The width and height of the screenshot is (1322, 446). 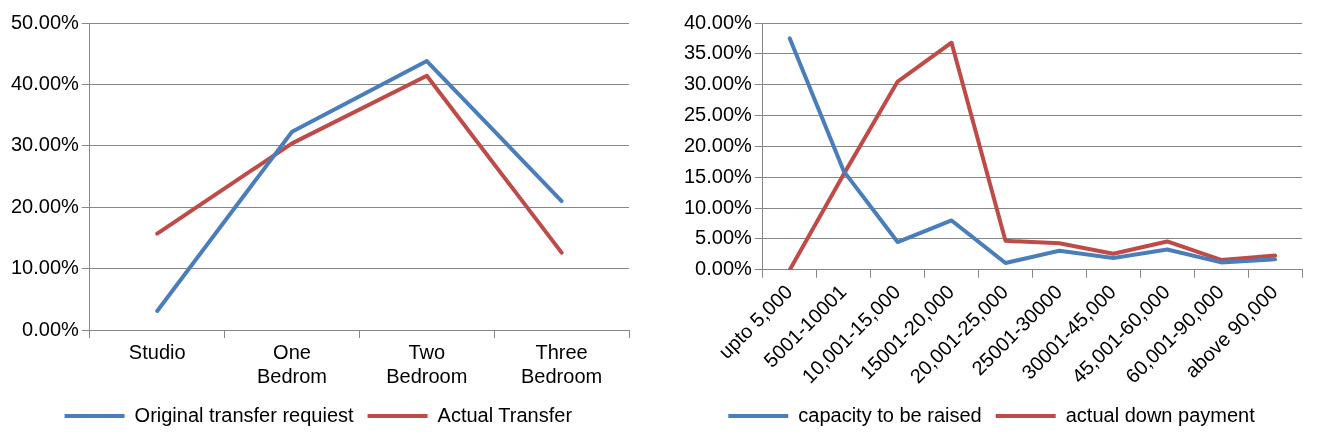 What do you see at coordinates (505, 414) in the screenshot?
I see `legend-label: Actual Transfer` at bounding box center [505, 414].